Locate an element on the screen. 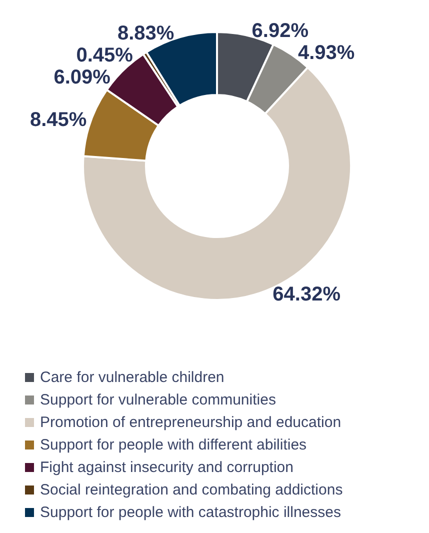 This screenshot has width=429, height=533. data-label: 8.45% is located at coordinates (58, 120).